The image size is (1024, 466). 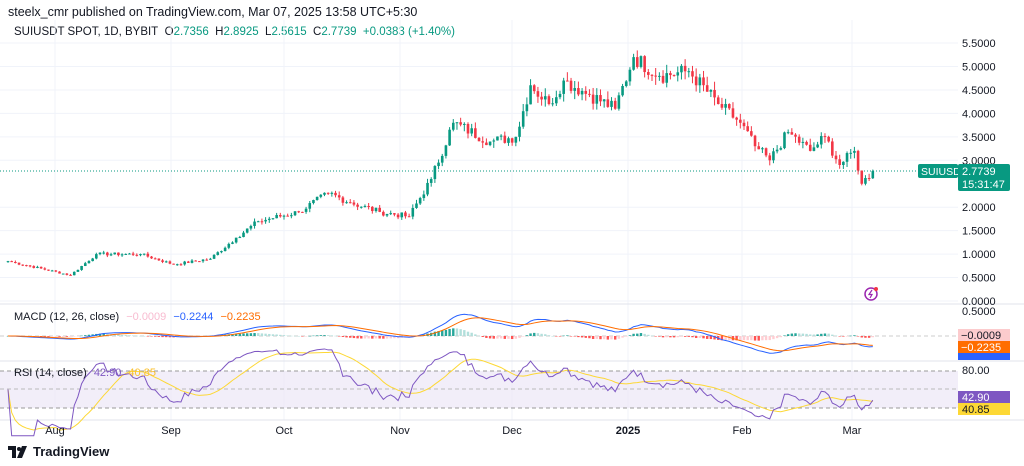 I want to click on price-tick-label: 2.0000, so click(x=979, y=208).